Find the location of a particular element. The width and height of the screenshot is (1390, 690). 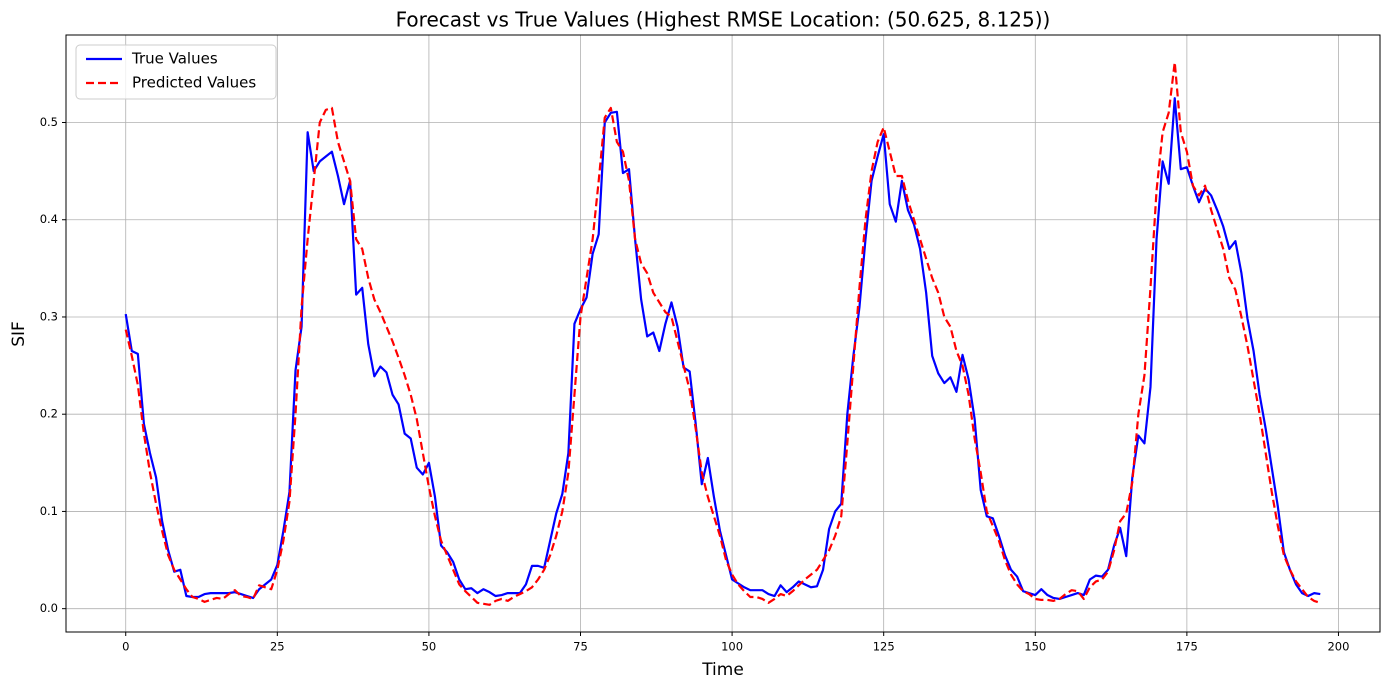

y-tick-label: 0.2 is located at coordinates (49, 414).